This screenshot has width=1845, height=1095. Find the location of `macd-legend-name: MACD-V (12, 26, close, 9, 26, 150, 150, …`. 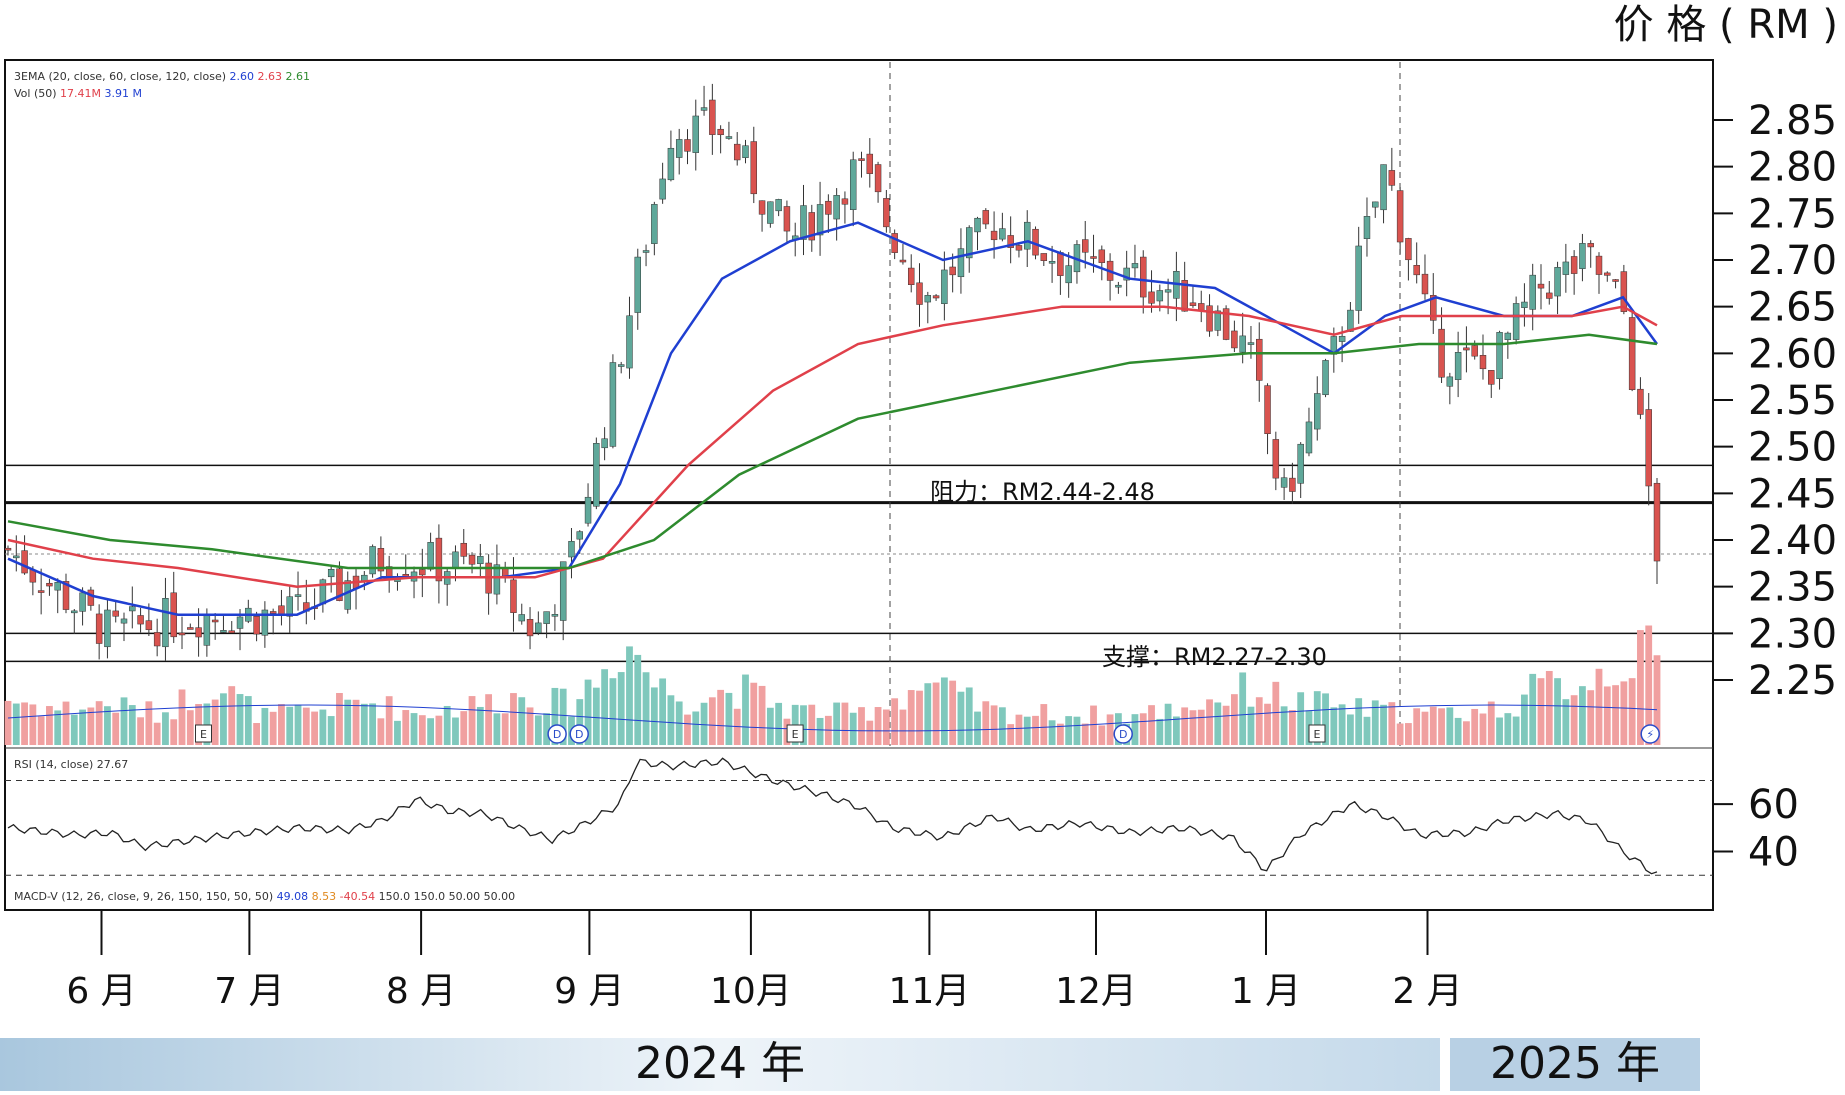

macd-legend-name: MACD-V (12, 26, close, 9, 26, 150, 150, … is located at coordinates (143, 896).